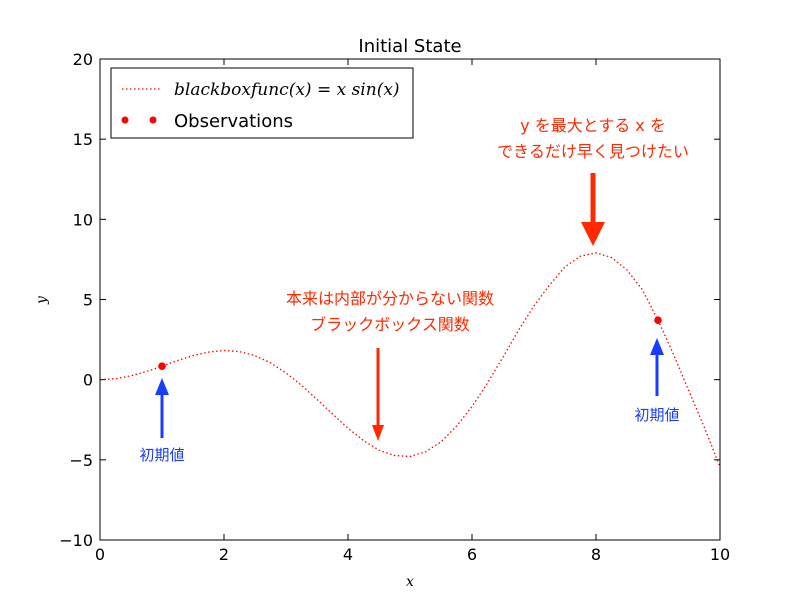 The width and height of the screenshot is (800, 604). I want to click on x-tick-label: 6, so click(472, 554).